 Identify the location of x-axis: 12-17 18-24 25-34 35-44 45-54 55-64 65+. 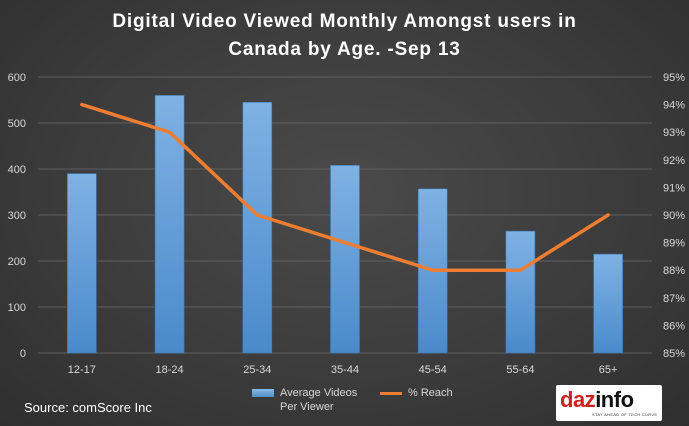
(343, 370).